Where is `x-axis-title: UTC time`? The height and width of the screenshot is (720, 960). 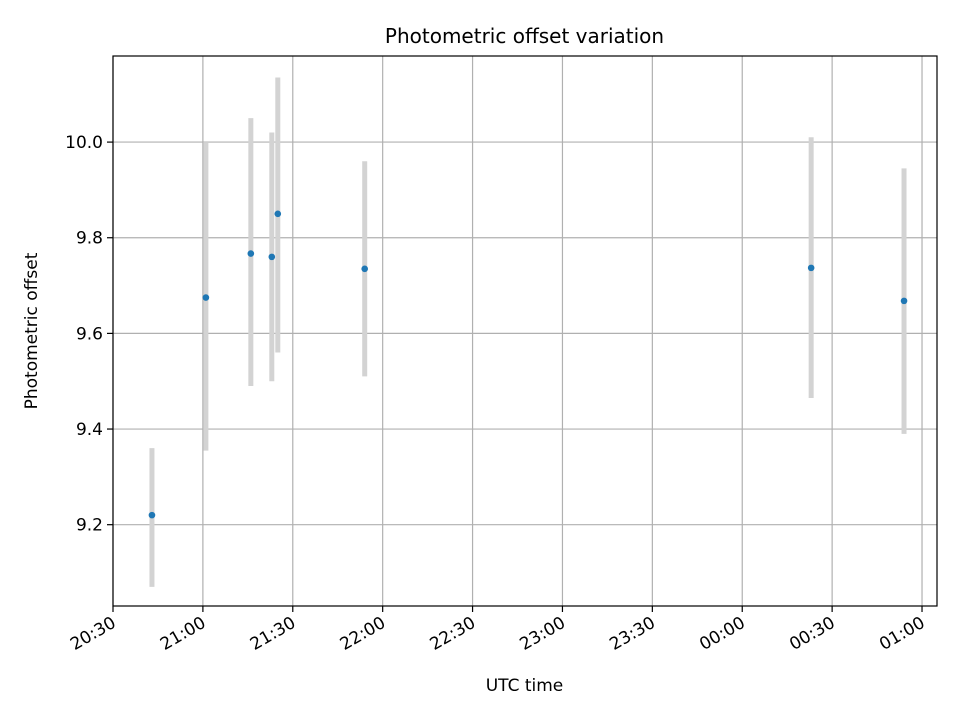 x-axis-title: UTC time is located at coordinates (525, 686).